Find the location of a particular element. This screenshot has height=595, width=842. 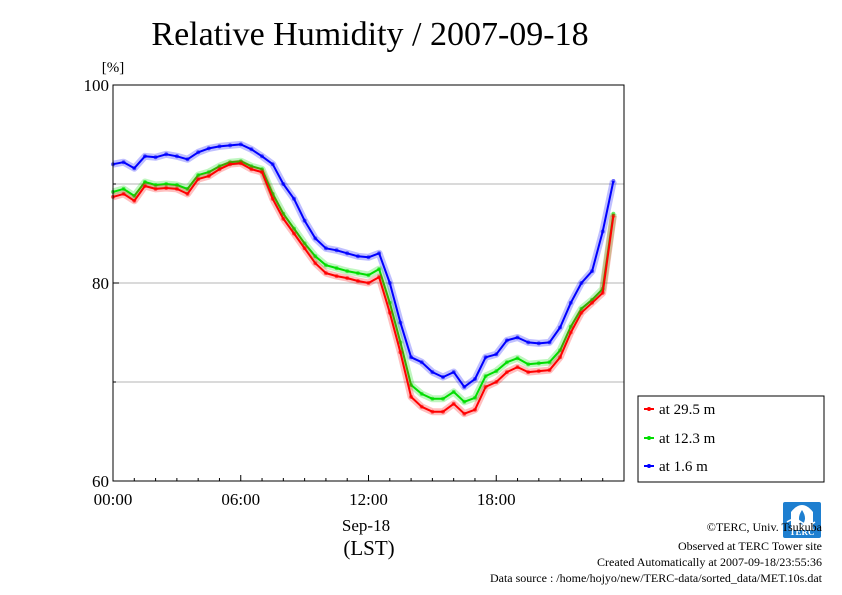

y-unit-label: [%] is located at coordinates (113, 68).